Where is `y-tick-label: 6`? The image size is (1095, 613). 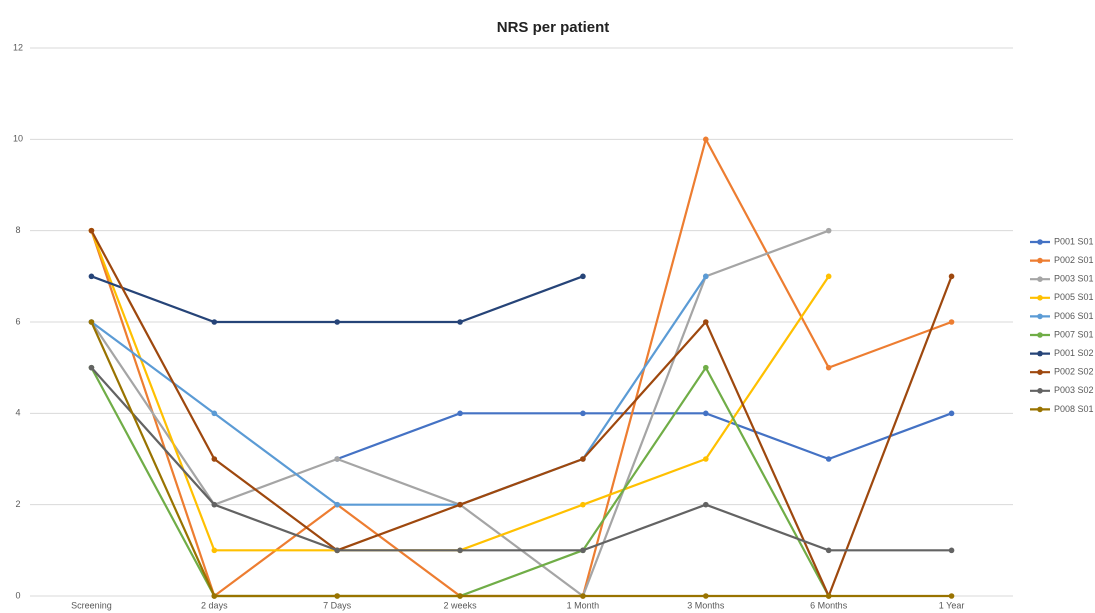
y-tick-label: 6 is located at coordinates (17, 321).